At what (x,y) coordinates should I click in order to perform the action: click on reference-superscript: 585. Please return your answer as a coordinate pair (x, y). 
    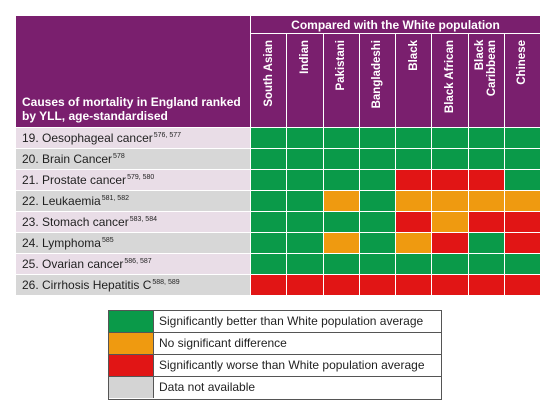
    Looking at the image, I should click on (107, 240).